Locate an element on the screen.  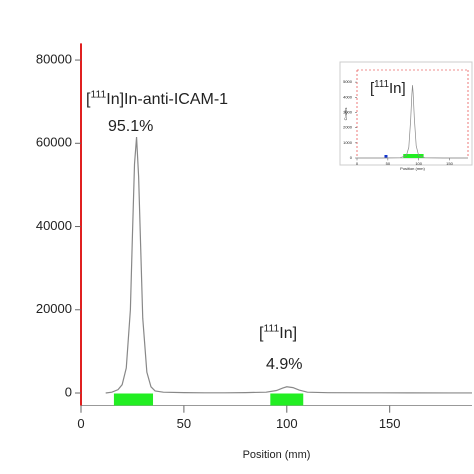
y-tick-label: 80000 is located at coordinates (54, 58).